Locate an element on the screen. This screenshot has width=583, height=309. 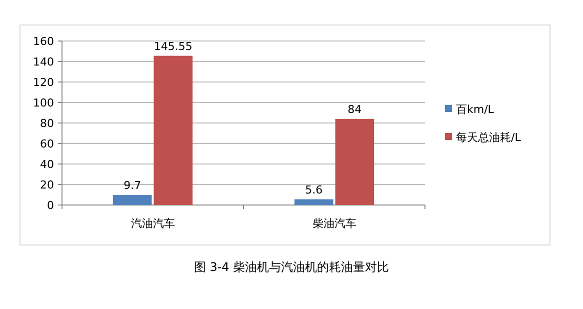
data-label: 5.6 is located at coordinates (314, 189).